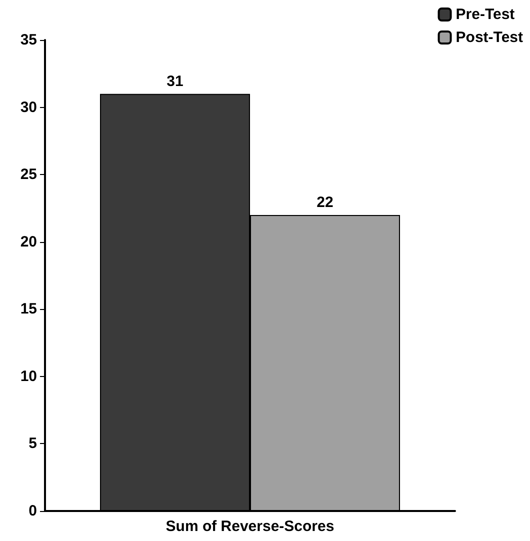  What do you see at coordinates (32, 443) in the screenshot?
I see `y-tick-label: 5` at bounding box center [32, 443].